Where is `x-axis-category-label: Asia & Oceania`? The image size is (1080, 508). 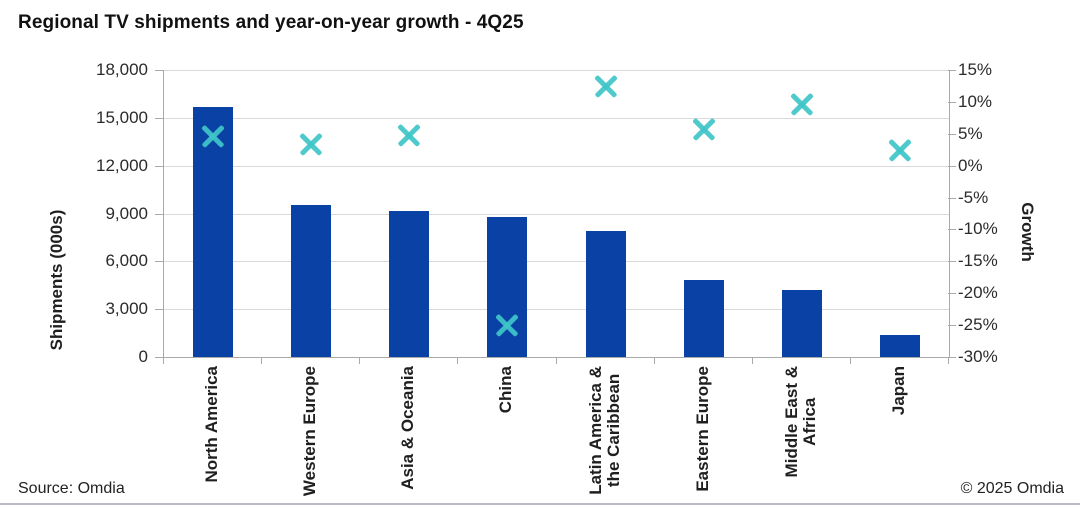 x-axis-category-label: Asia & Oceania is located at coordinates (408, 436).